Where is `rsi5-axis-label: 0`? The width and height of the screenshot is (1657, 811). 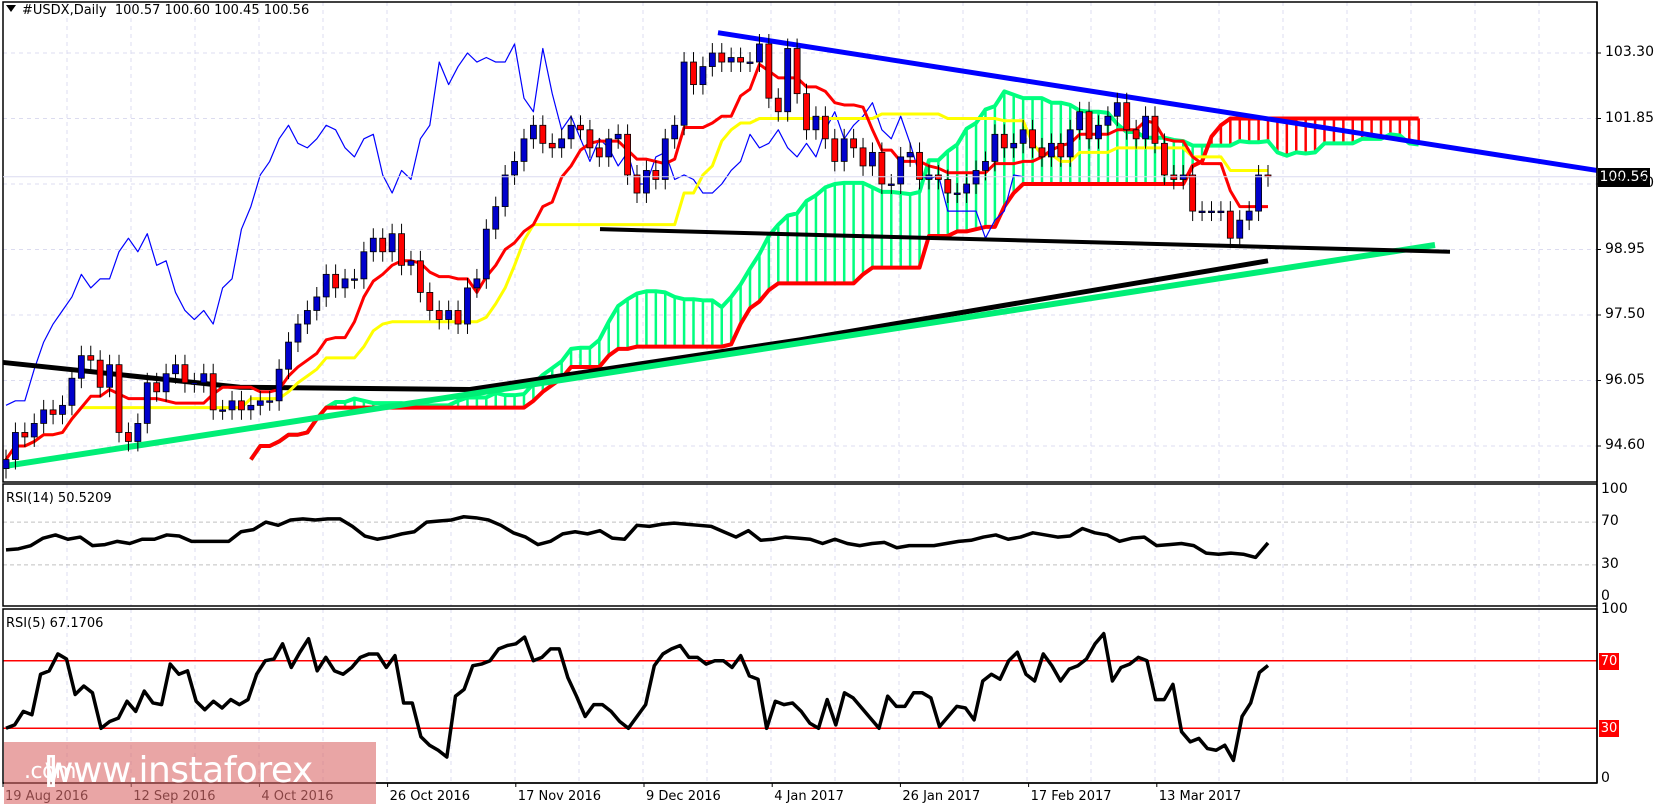
rsi5-axis-label: 0 is located at coordinates (1605, 778).